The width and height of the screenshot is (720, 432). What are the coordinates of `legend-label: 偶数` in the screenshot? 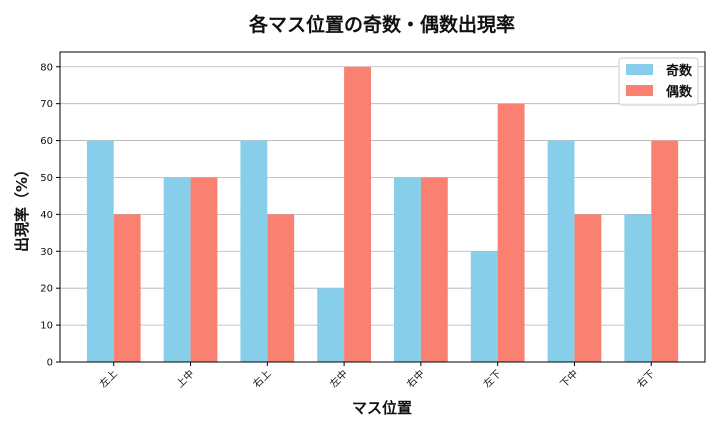 It's located at (679, 92).